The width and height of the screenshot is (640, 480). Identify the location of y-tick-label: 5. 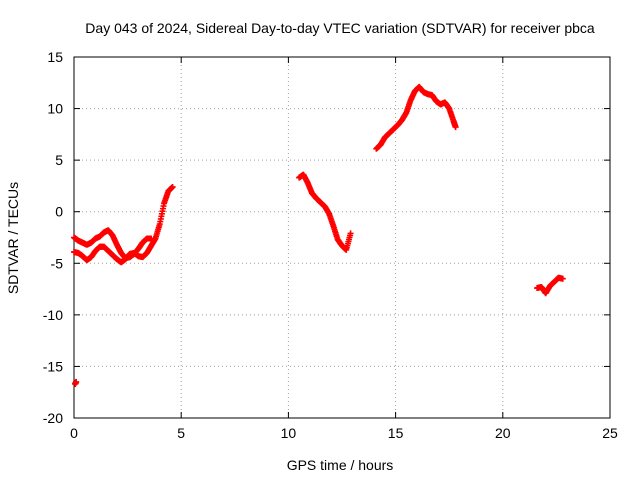
(59, 160).